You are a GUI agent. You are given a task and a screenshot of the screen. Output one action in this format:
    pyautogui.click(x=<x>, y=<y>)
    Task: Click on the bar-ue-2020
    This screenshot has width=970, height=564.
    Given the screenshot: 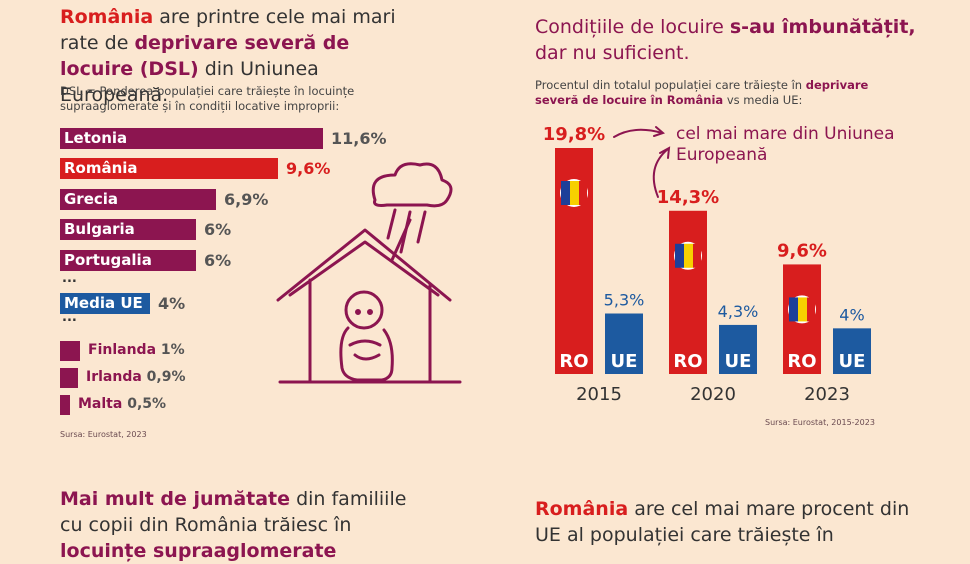 What is the action you would take?
    pyautogui.click(x=738, y=349)
    